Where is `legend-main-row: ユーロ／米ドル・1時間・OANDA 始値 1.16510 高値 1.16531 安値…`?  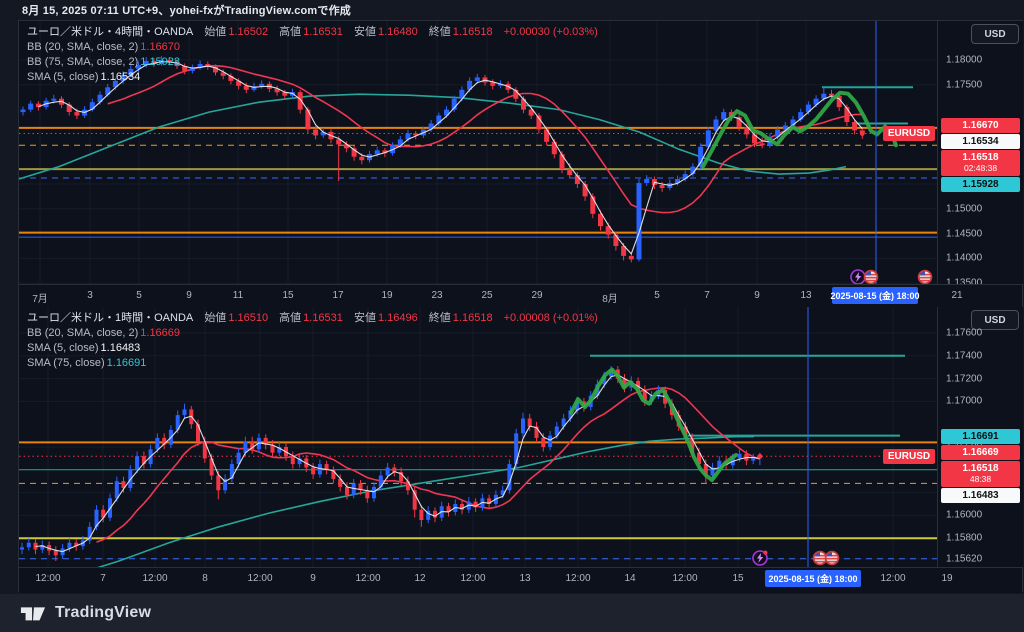 legend-main-row: ユーロ／米ドル・1時間・OANDA 始値 1.16510 高値 1.16531 安値… is located at coordinates (316, 318).